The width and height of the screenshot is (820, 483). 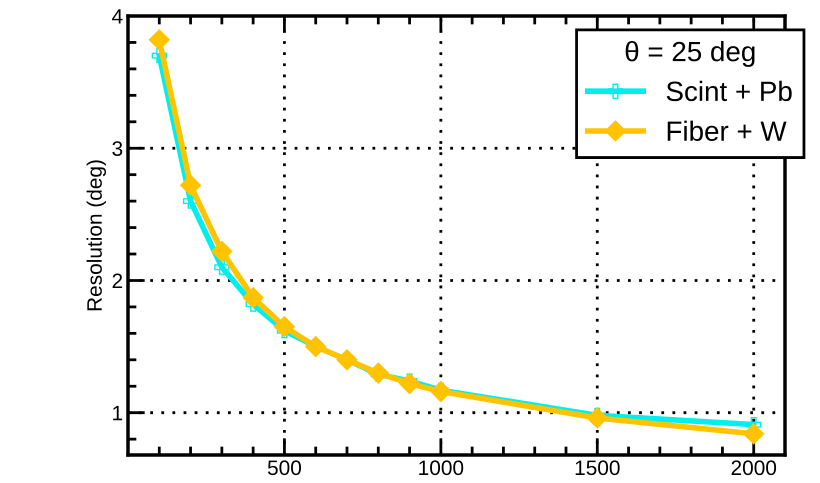 I want to click on x-tick-label: 1500, so click(x=598, y=468).